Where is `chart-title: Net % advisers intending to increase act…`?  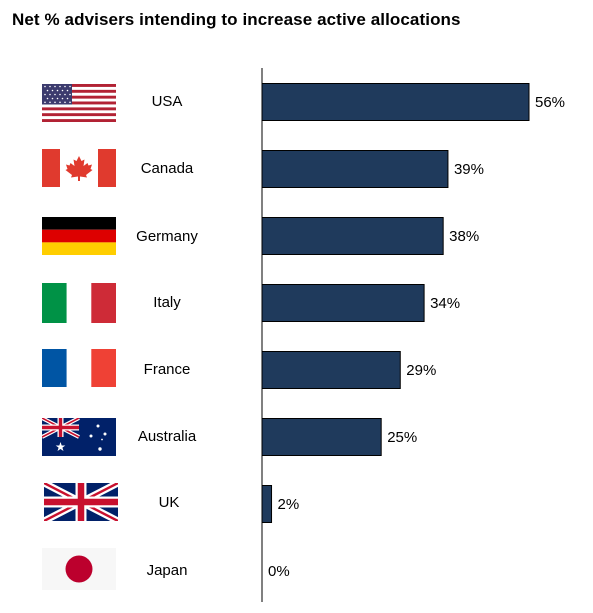 chart-title: Net % advisers intending to increase act… is located at coordinates (236, 19).